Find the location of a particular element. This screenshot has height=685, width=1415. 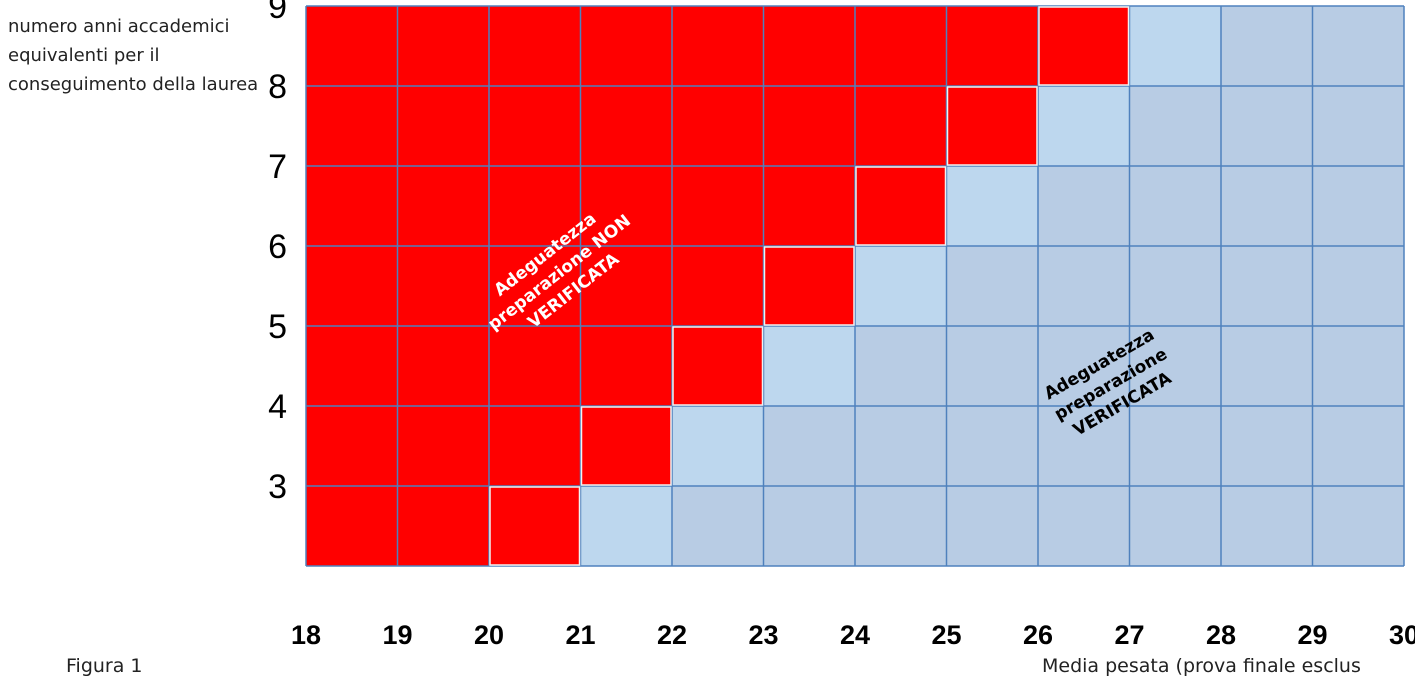

y-tick-label: 9 is located at coordinates (277, 13).